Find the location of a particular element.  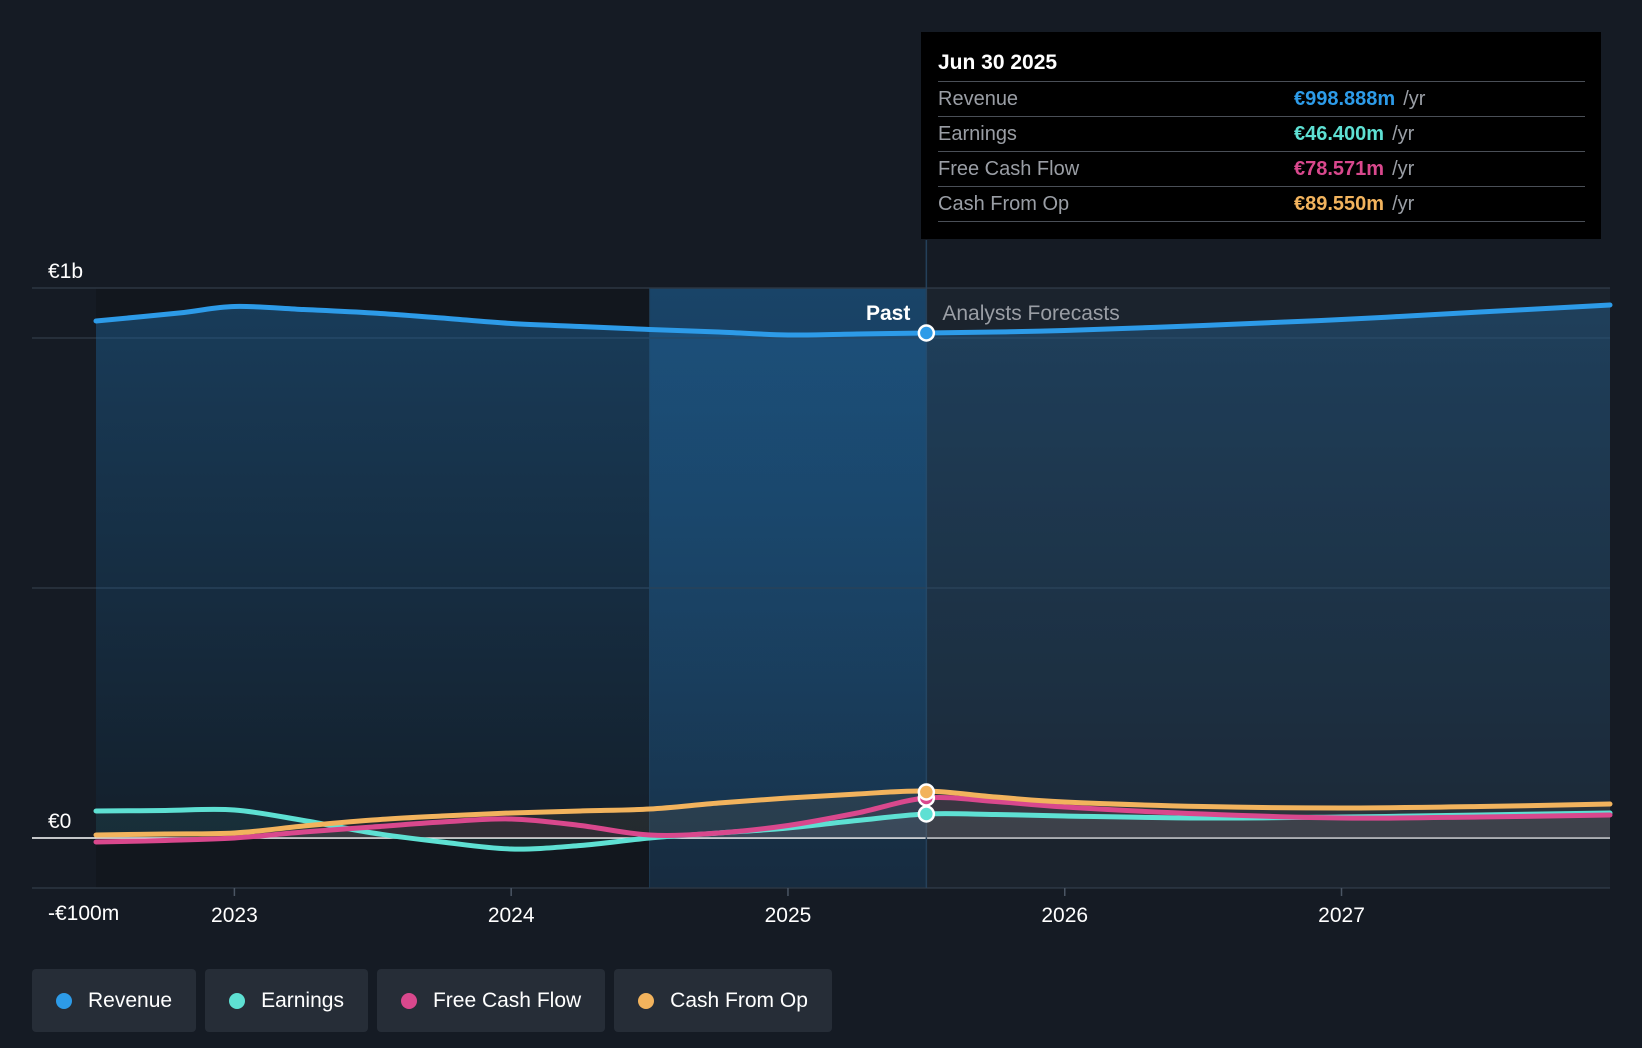

legend-item-free-cash-flow: Free Cash Flow is located at coordinates (491, 1000).